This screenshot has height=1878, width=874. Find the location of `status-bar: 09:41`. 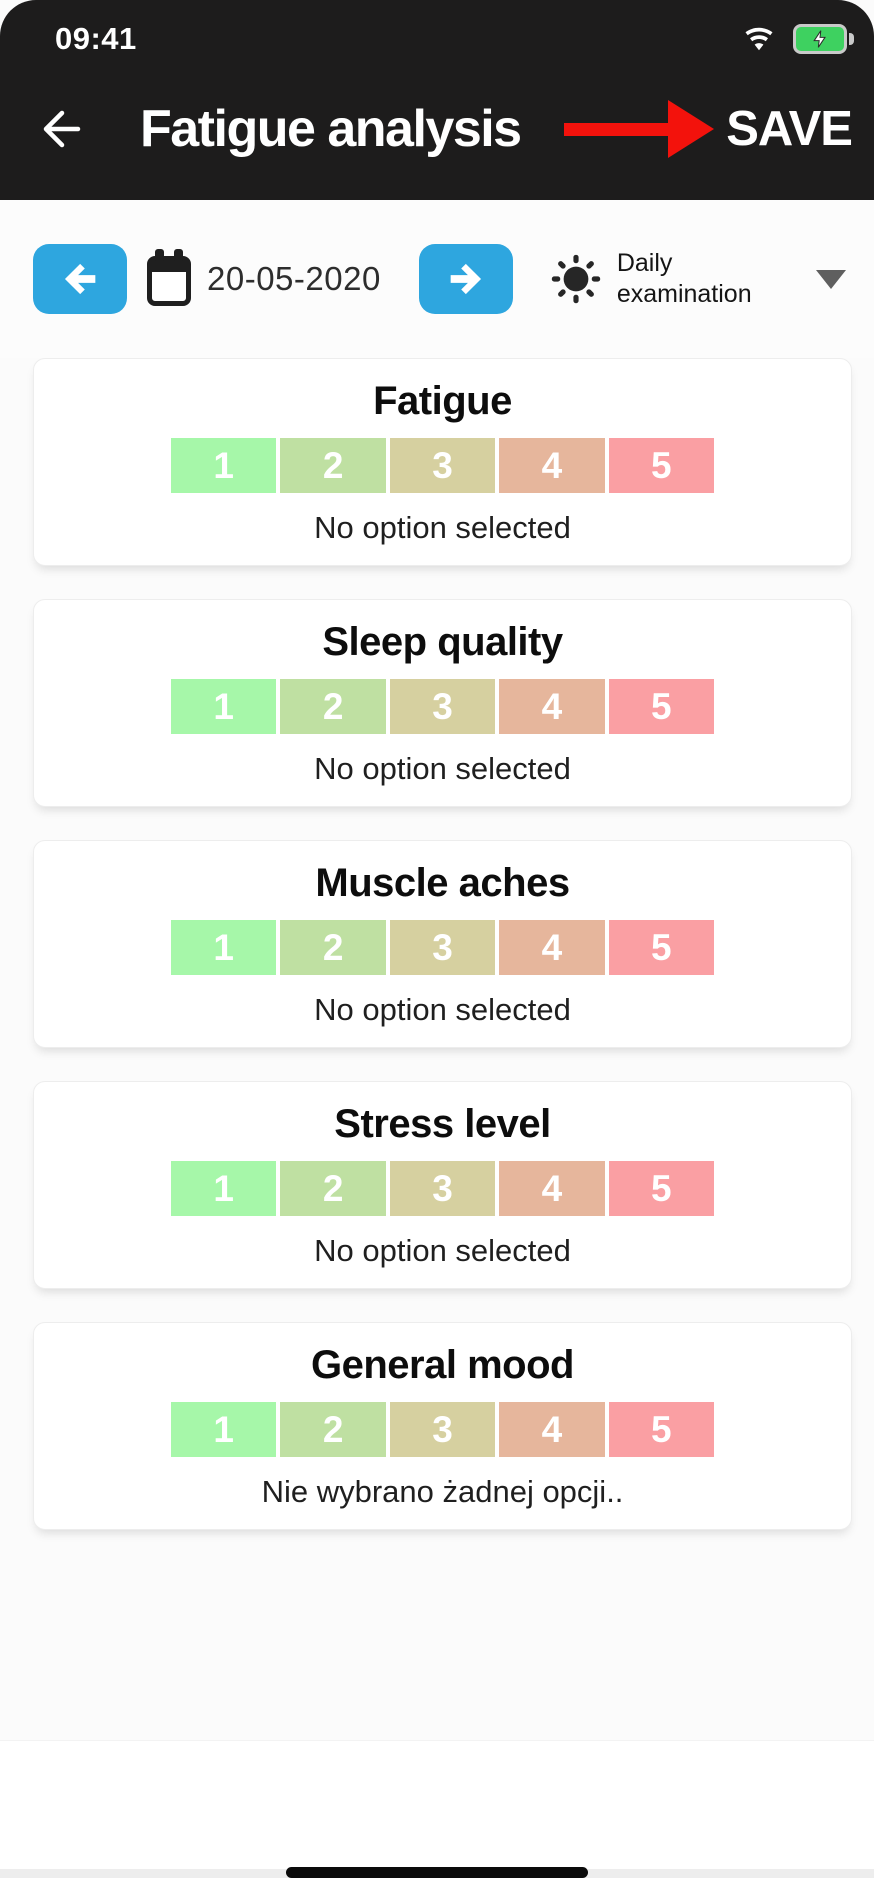

status-bar: 09:41 is located at coordinates (437, 30).